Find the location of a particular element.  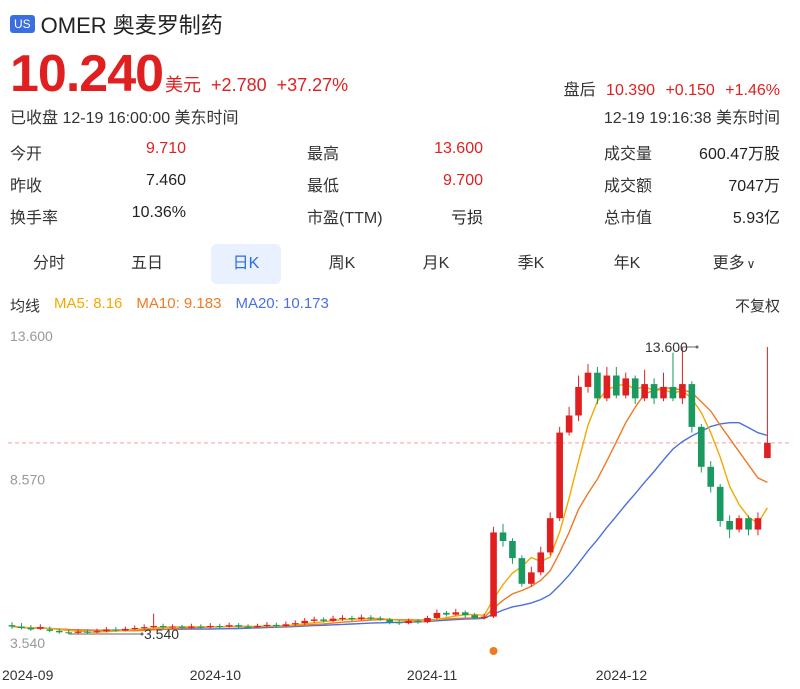

stat-key: 成交量 is located at coordinates (628, 154).